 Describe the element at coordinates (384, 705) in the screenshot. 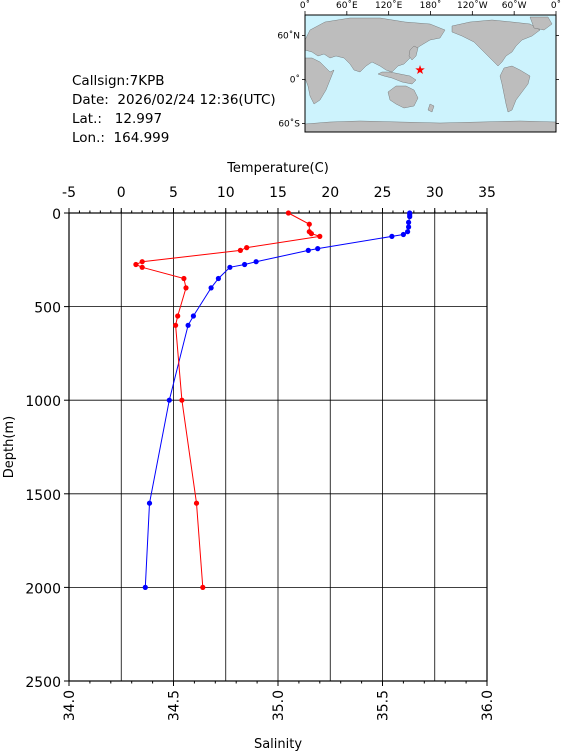

I see `salinity-tick-label: 35.5` at that location.